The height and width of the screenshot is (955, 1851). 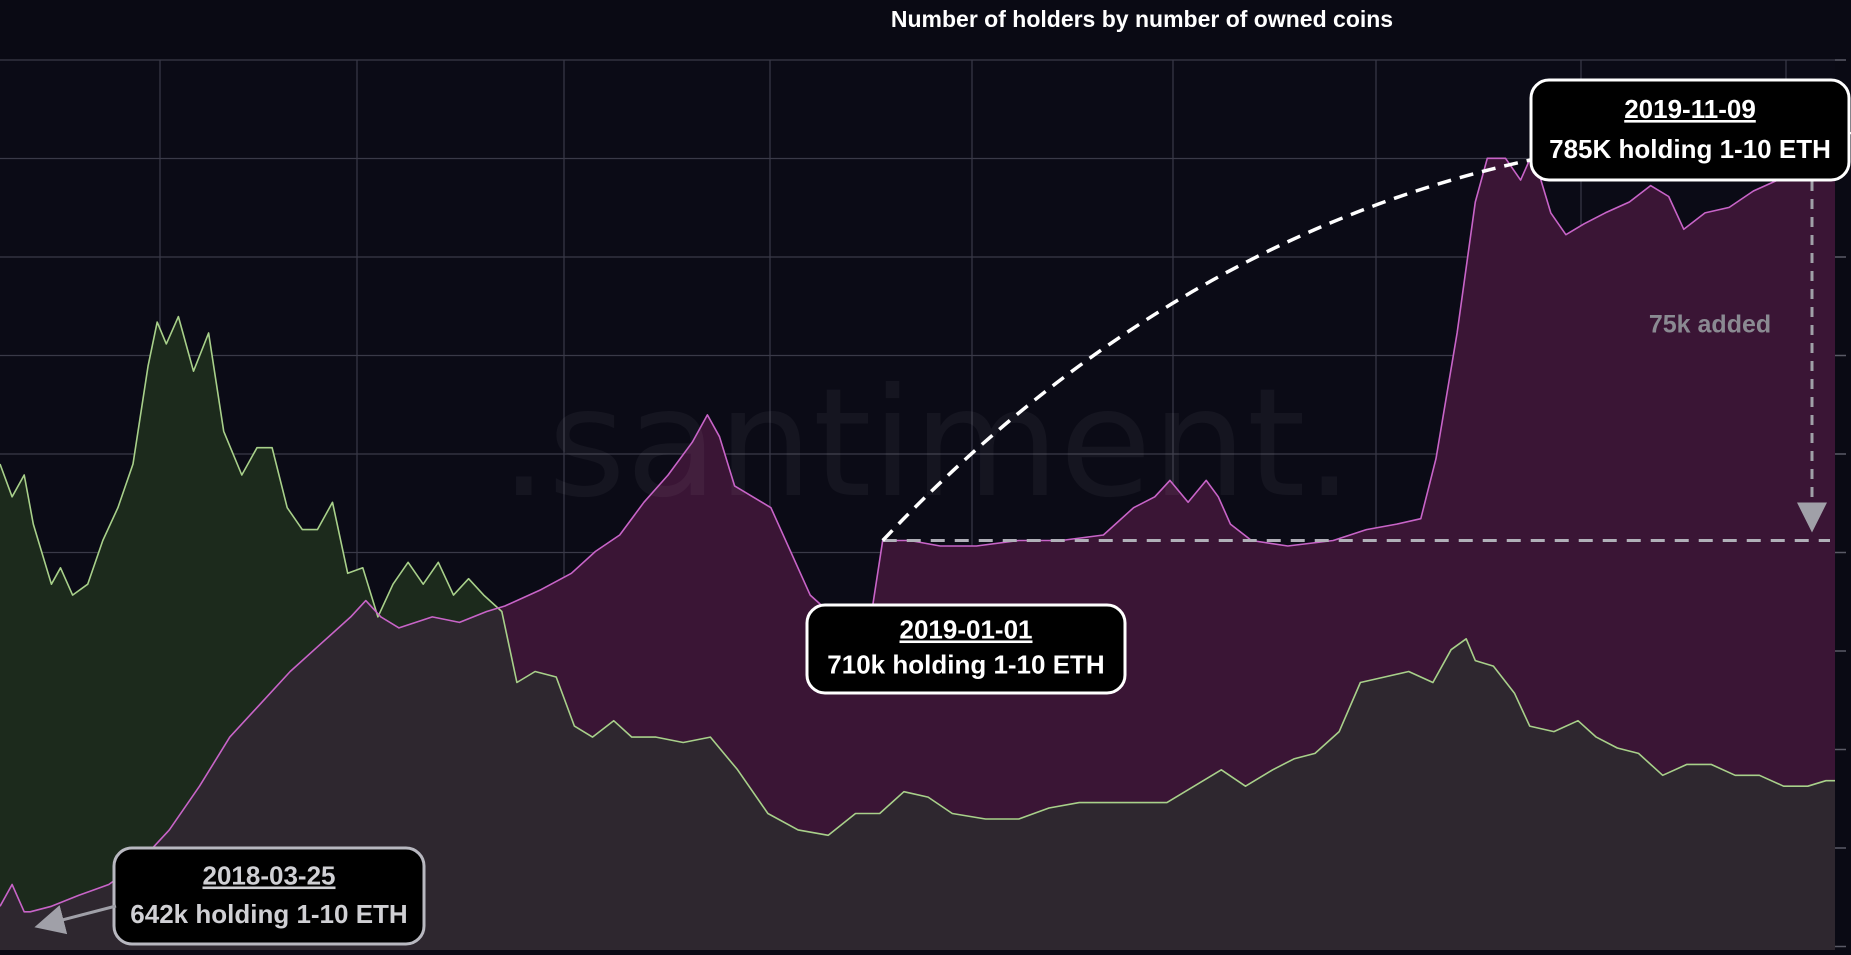 What do you see at coordinates (1690, 149) in the screenshot?
I see `annotation-text: 785K holding 1-10 ETH` at bounding box center [1690, 149].